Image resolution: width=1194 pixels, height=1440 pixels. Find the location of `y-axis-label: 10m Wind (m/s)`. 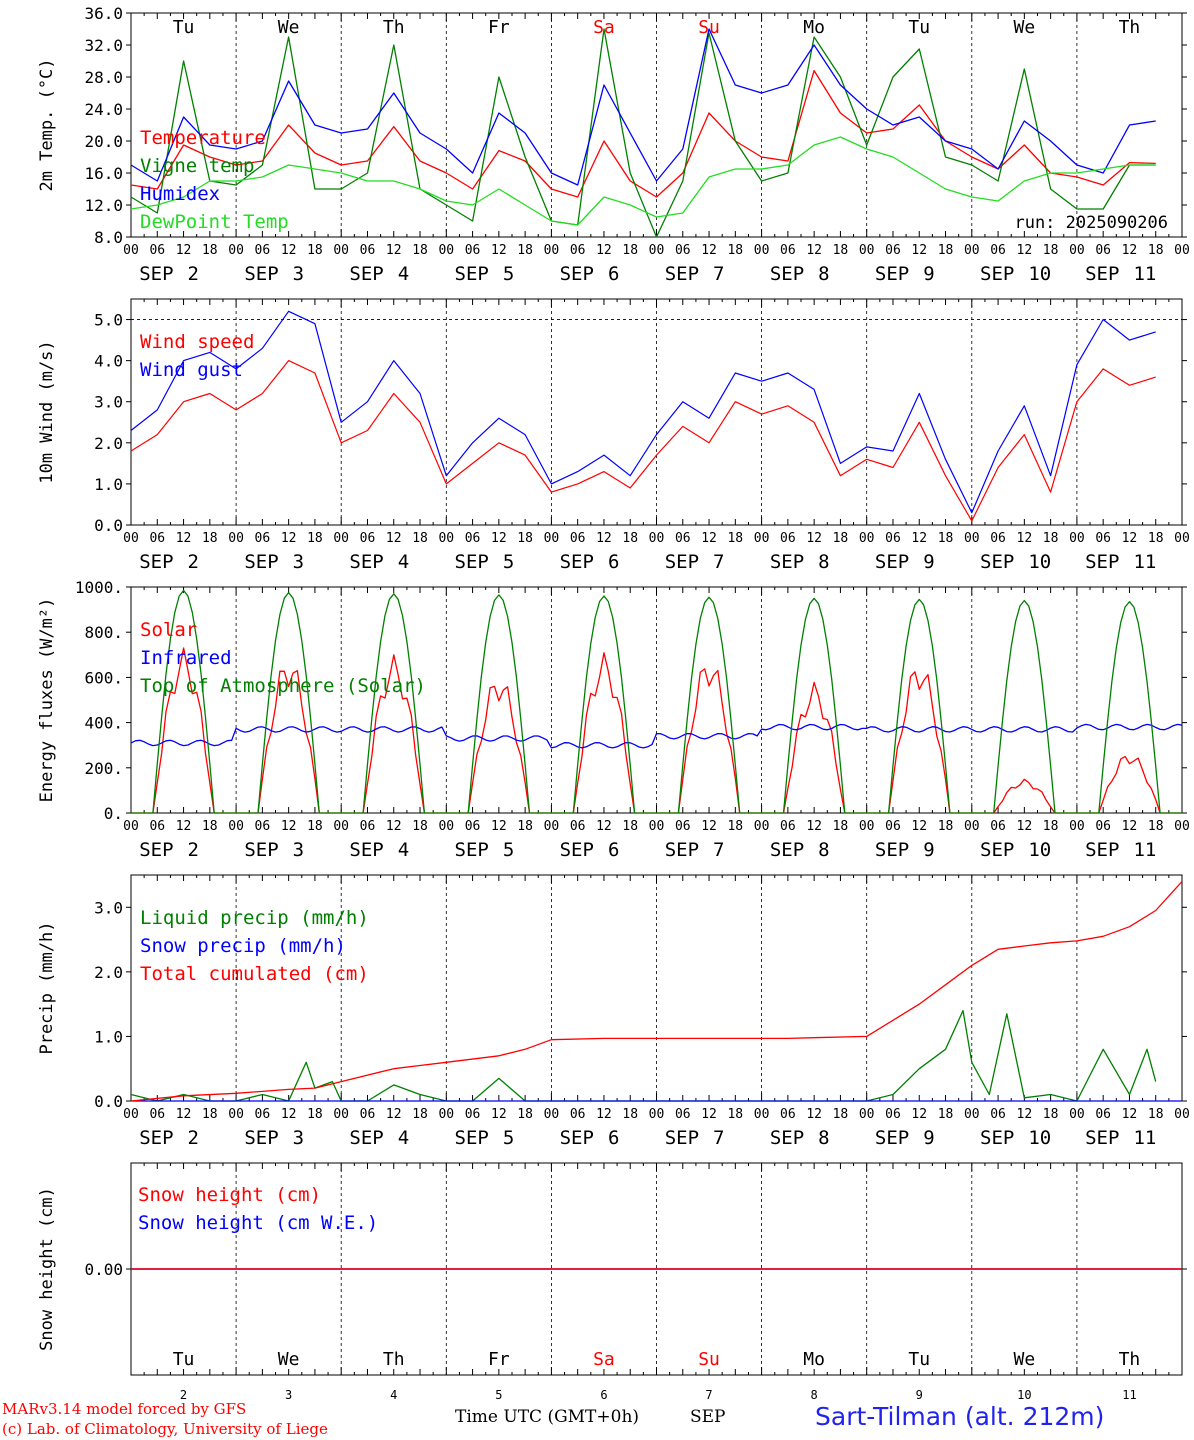

y-axis-label: 10m Wind (m/s) is located at coordinates (47, 411).